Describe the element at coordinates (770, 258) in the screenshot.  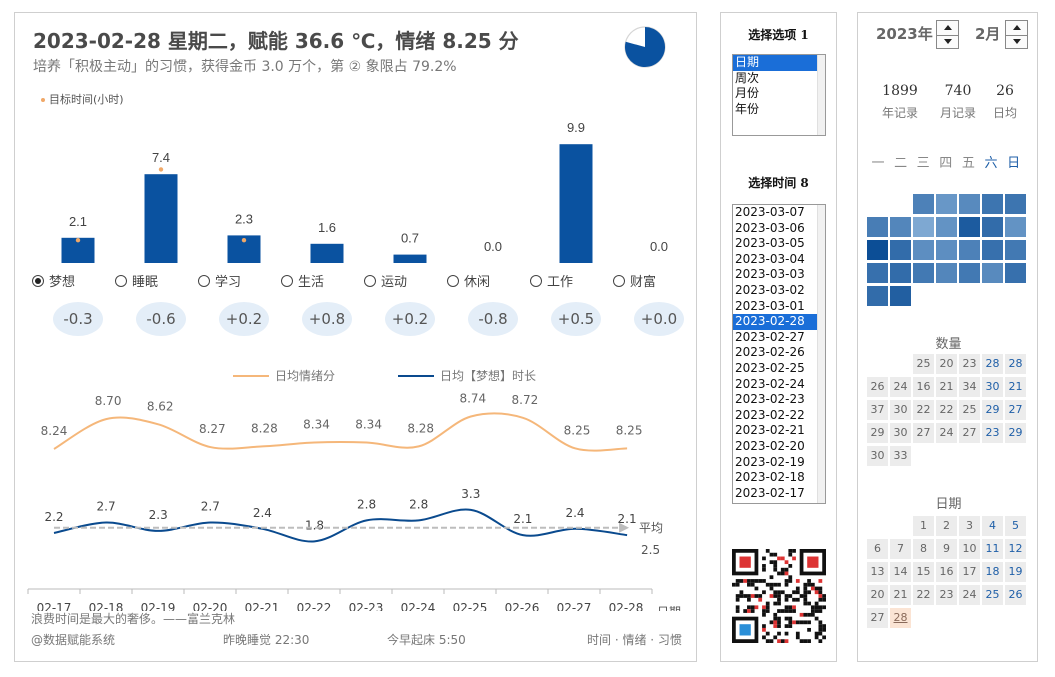
I see `time-item: 2023-03-04` at that location.